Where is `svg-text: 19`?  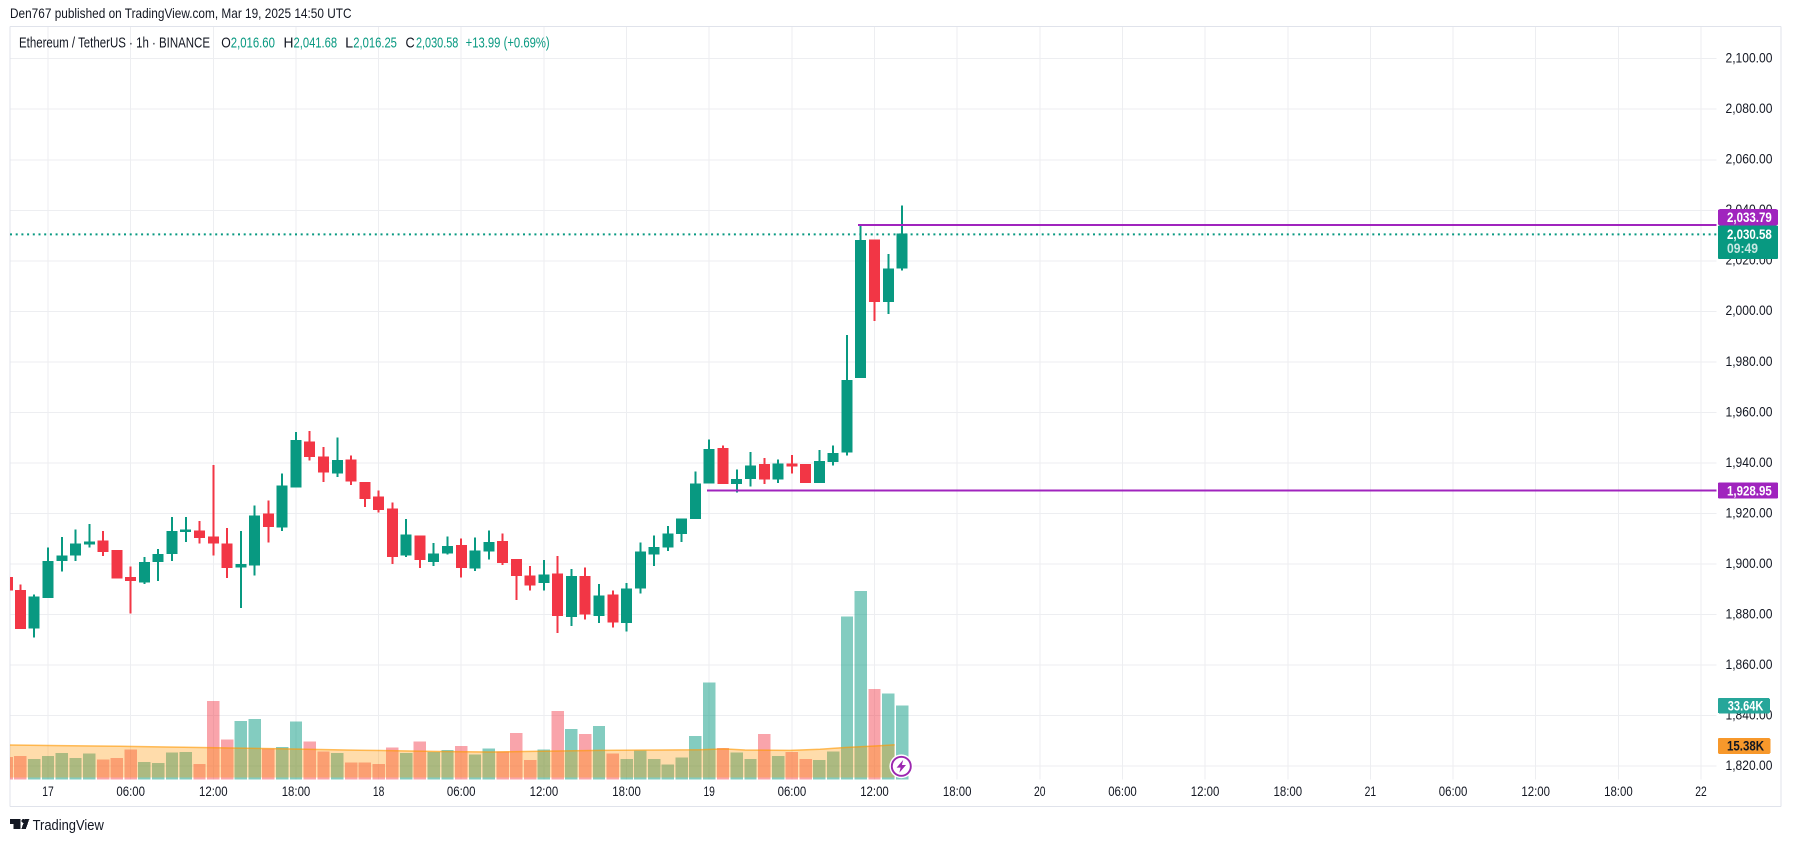 svg-text: 19 is located at coordinates (709, 791).